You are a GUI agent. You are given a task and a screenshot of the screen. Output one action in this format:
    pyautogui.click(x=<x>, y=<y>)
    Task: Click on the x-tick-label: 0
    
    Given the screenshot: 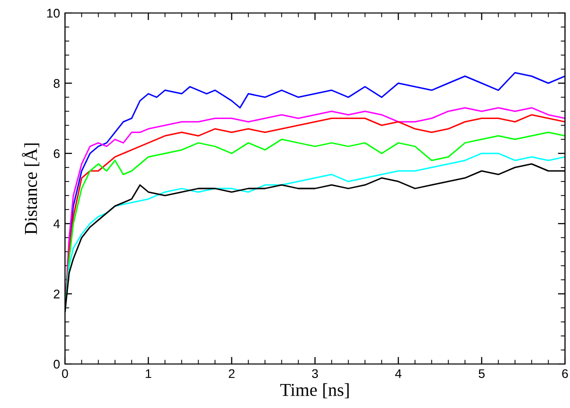 What is the action you would take?
    pyautogui.click(x=65, y=373)
    